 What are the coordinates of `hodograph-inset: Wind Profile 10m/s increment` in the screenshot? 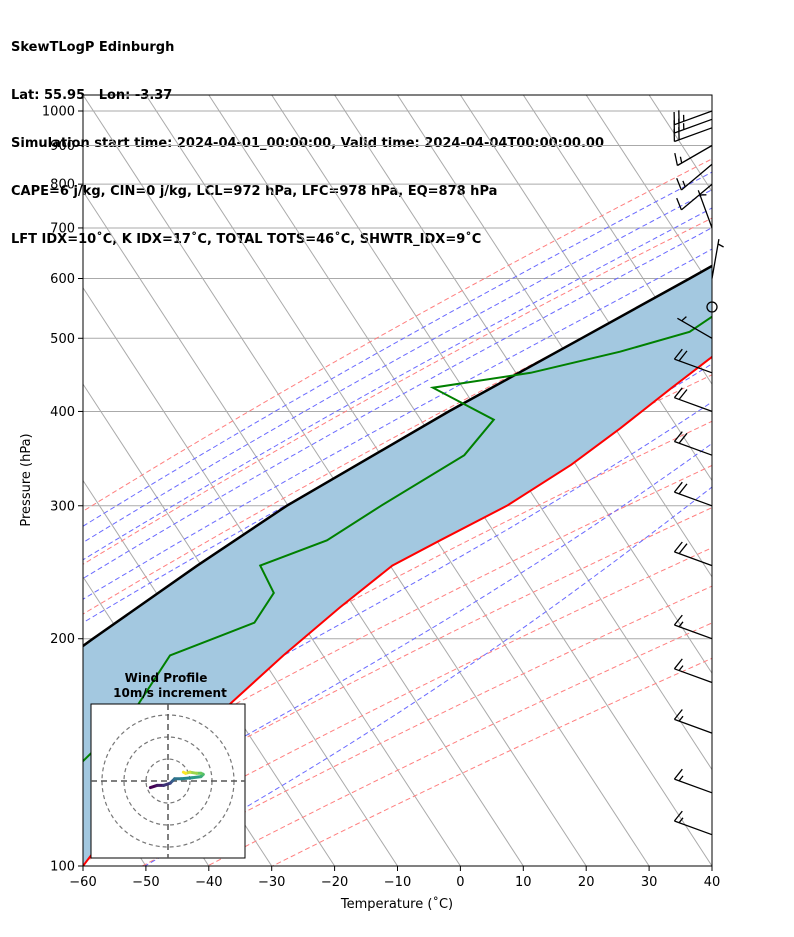 It's located at (168, 765).